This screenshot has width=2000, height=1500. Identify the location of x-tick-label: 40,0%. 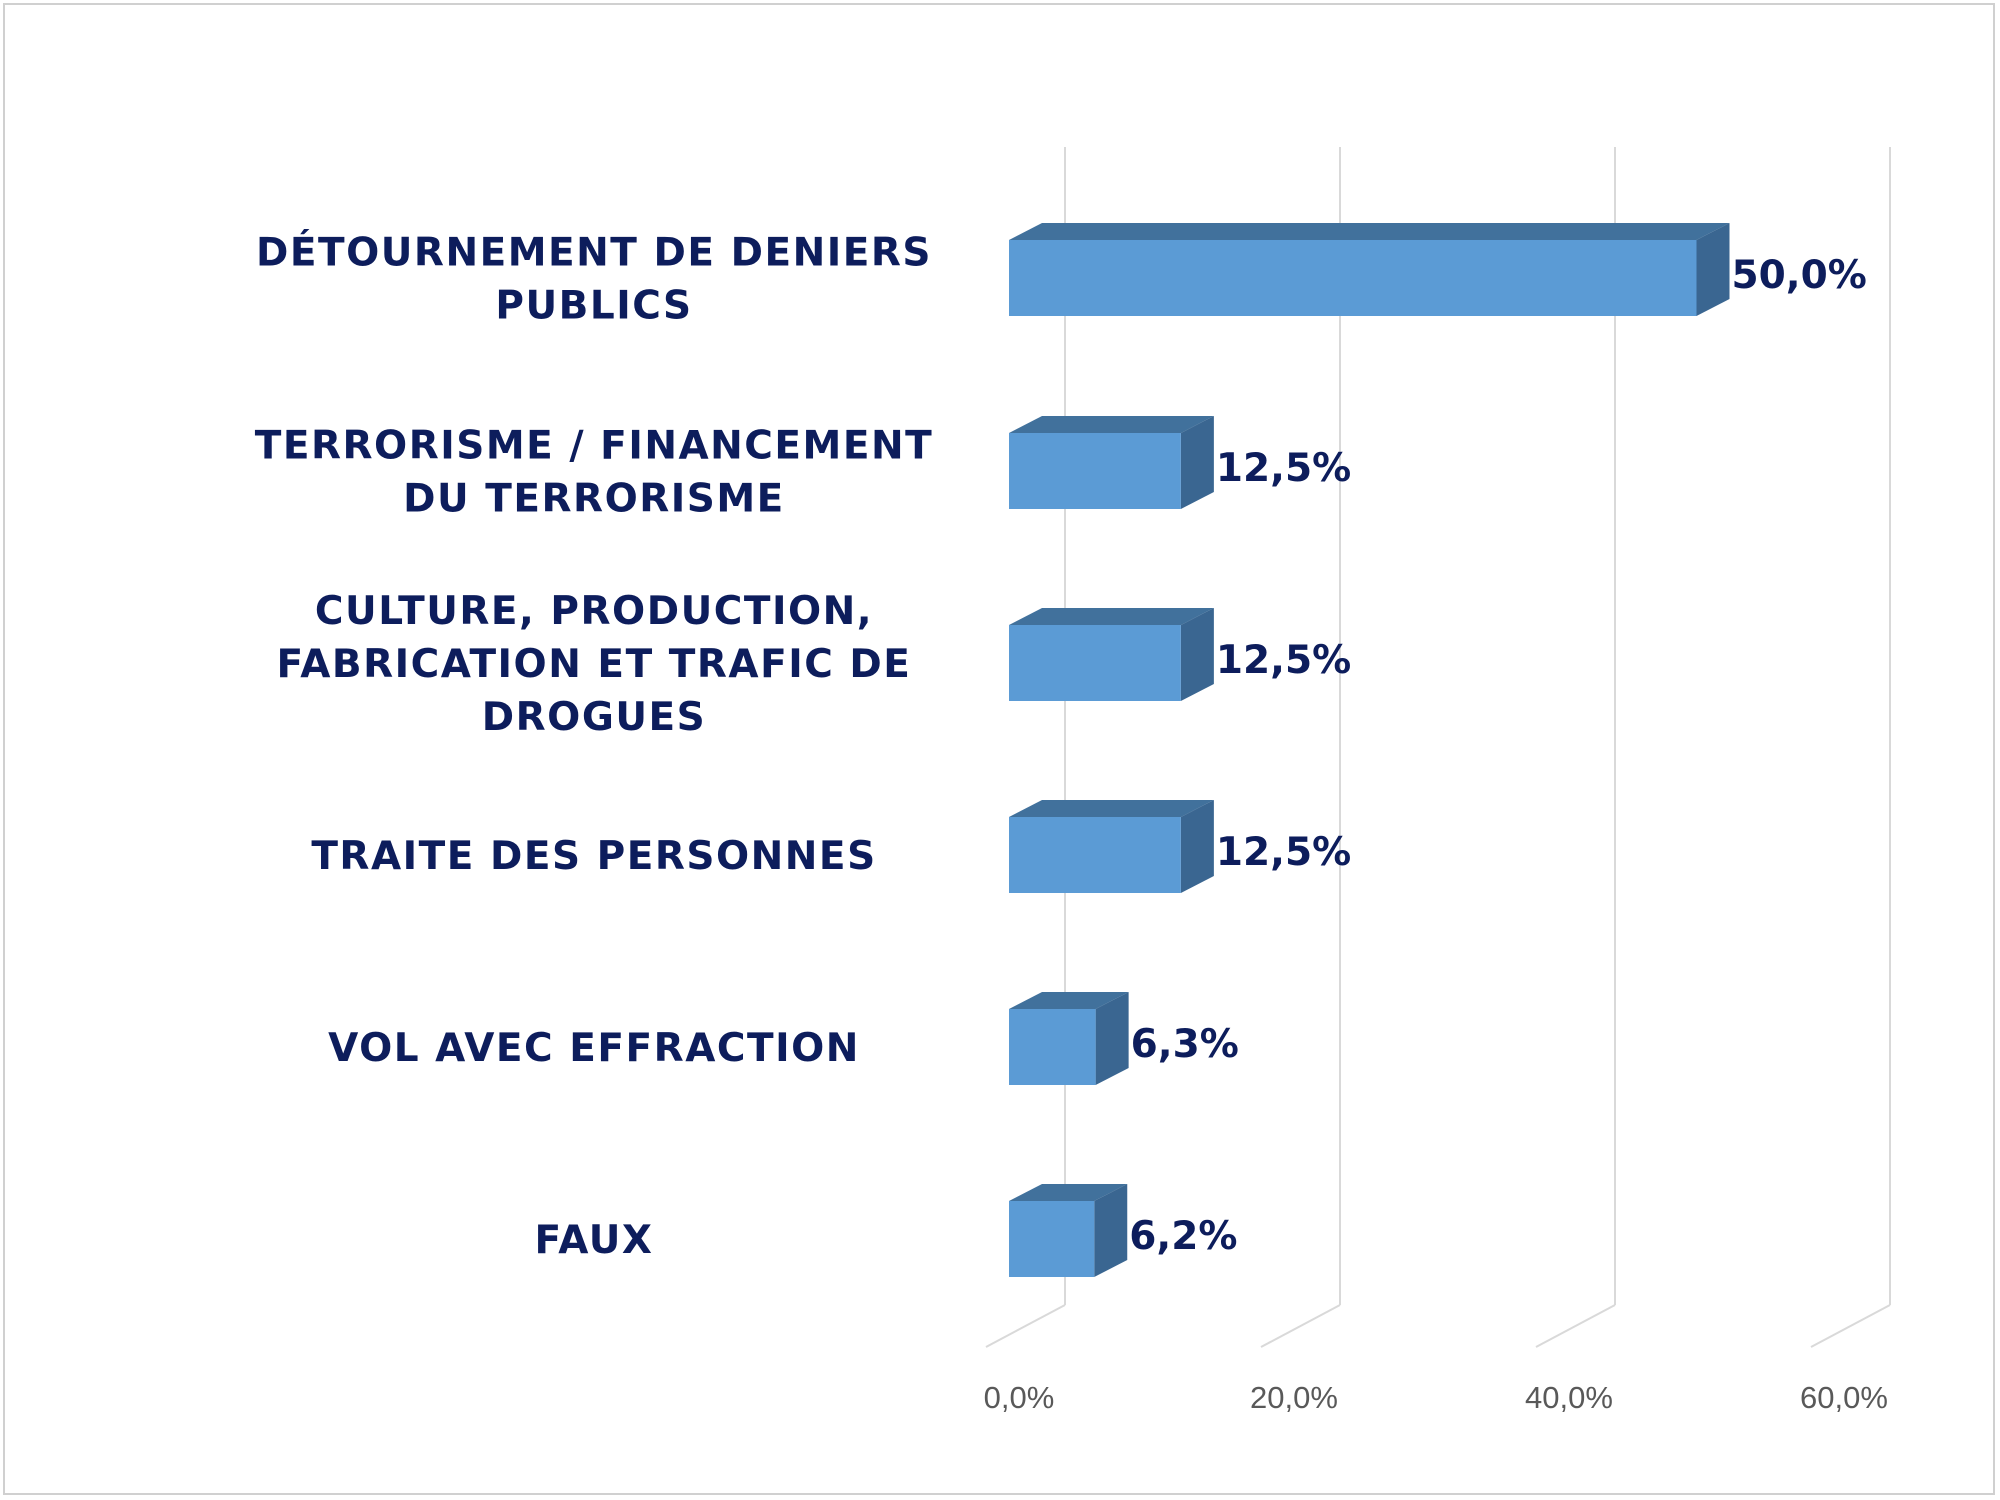
(1569, 1397).